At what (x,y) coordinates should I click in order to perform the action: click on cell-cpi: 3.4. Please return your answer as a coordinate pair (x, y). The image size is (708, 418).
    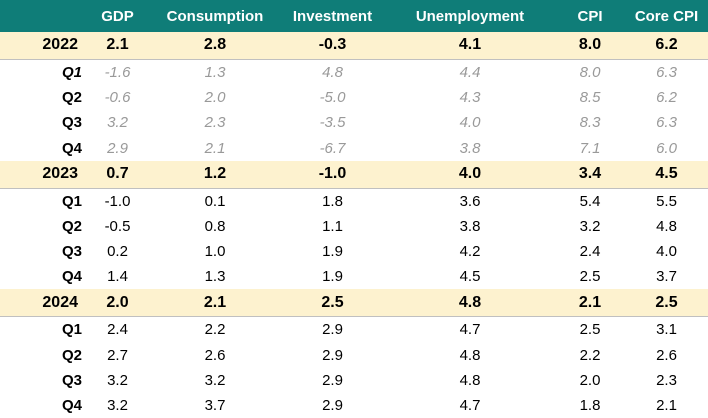
    Looking at the image, I should click on (590, 174).